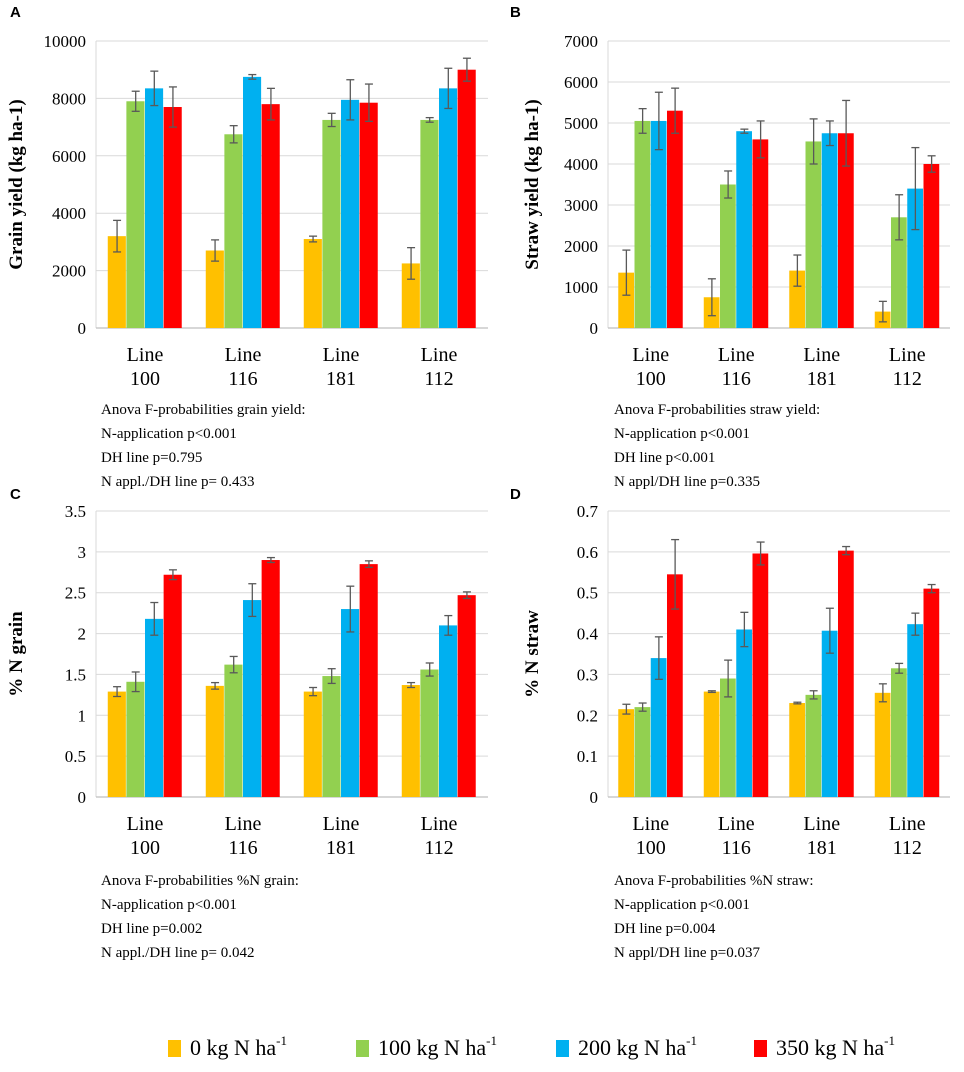  Describe the element at coordinates (581, 82) in the screenshot. I see `y-tick-label: 6000` at that location.